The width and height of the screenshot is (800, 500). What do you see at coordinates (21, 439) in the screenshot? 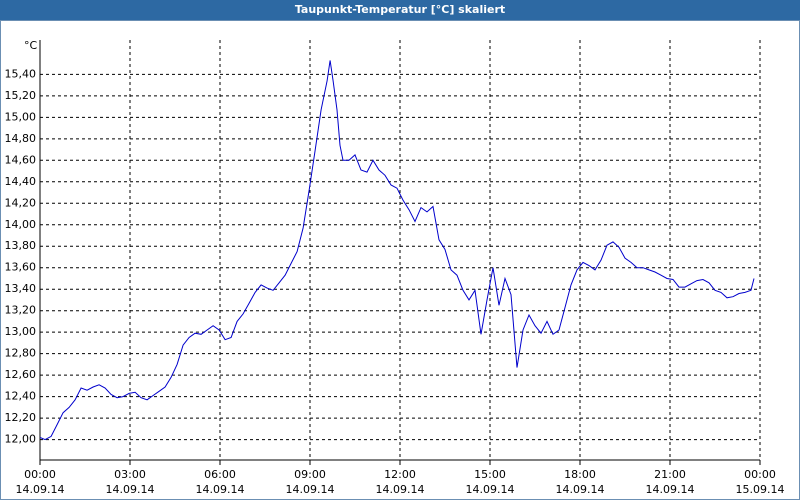
I see `y-tick-label: 12,00` at bounding box center [21, 439].